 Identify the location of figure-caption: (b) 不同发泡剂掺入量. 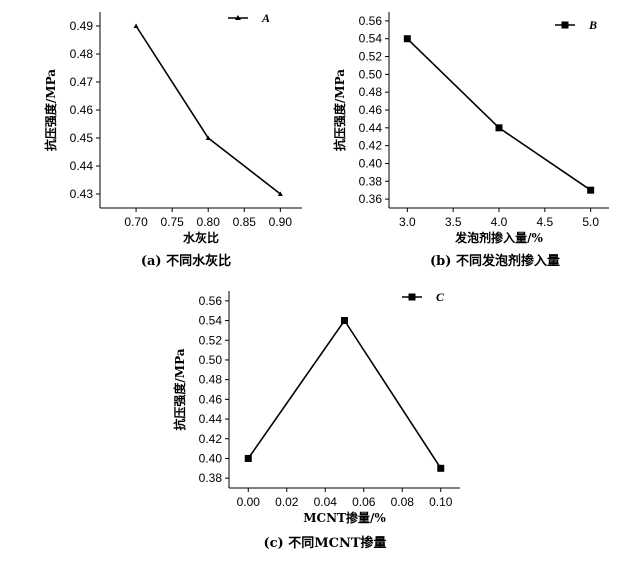
(495, 261).